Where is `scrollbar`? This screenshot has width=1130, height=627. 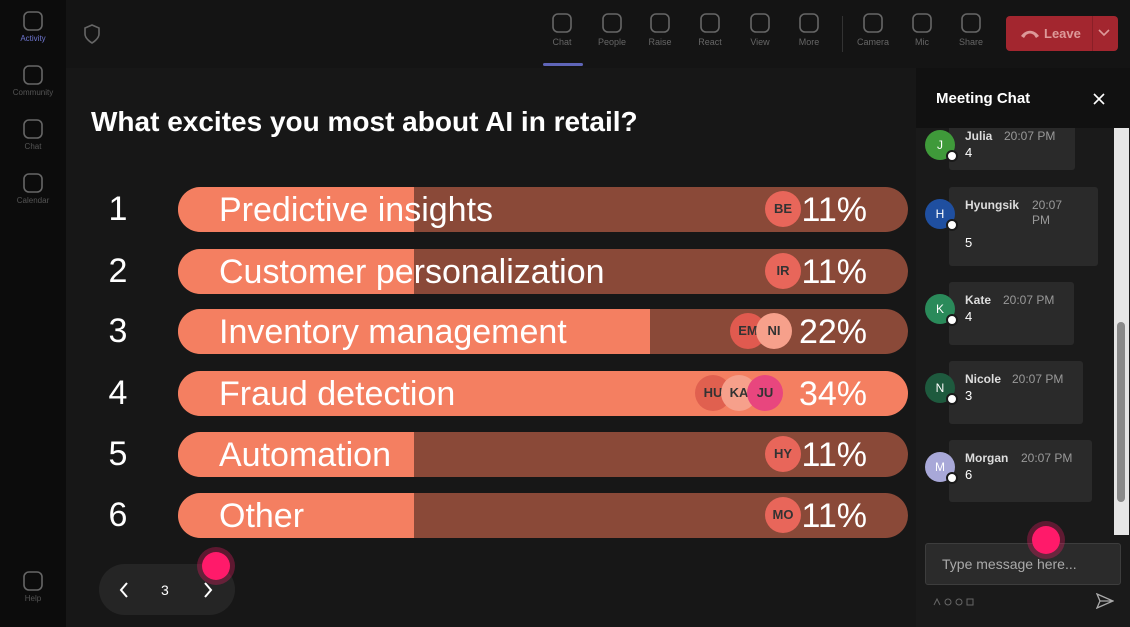 scrollbar is located at coordinates (1121, 331).